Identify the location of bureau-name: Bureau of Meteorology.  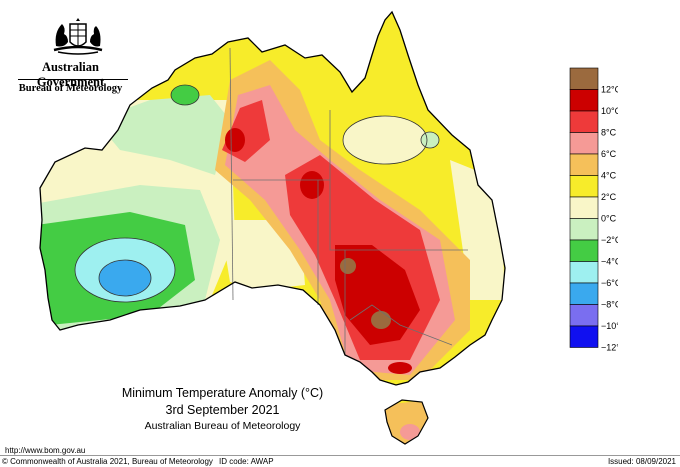
(70, 88).